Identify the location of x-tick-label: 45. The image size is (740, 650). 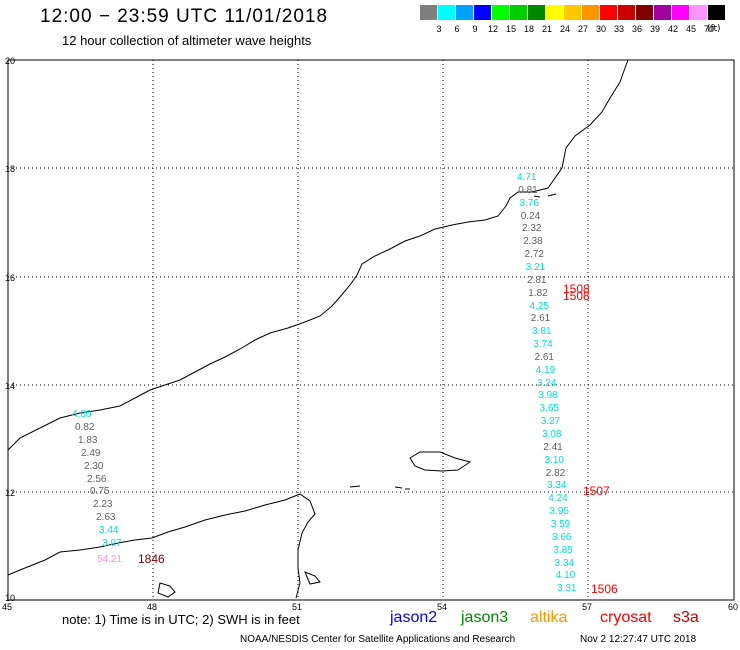
(7, 607).